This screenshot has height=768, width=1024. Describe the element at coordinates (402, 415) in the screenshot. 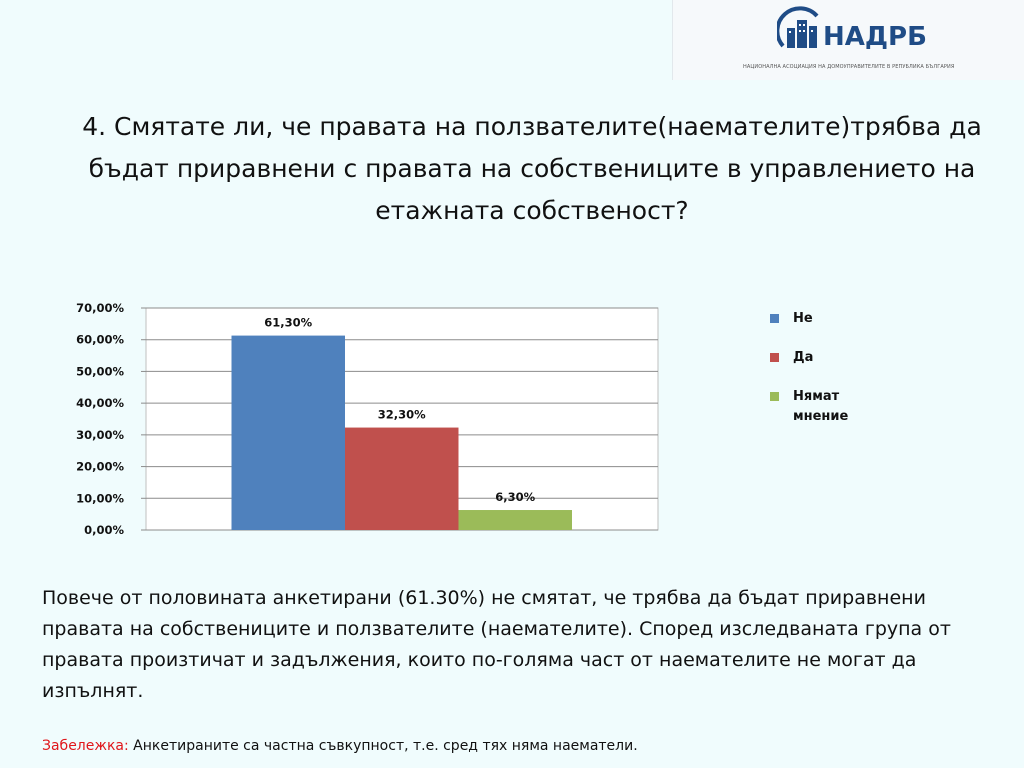

I see `data-label: 32,30%` at that location.